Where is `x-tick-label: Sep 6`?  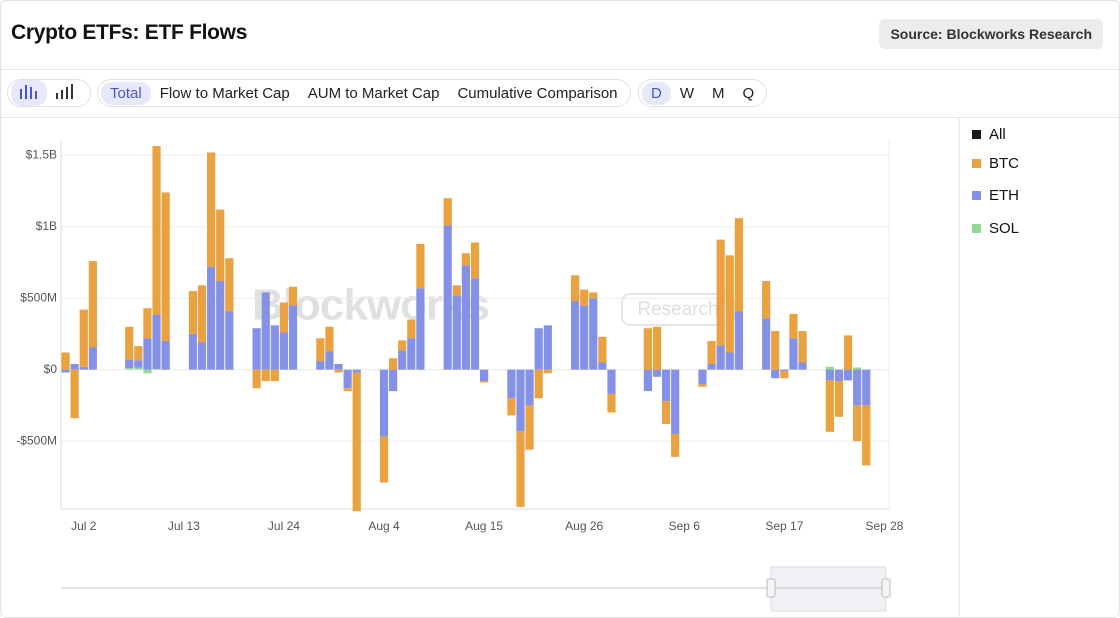 x-tick-label: Sep 6 is located at coordinates (685, 526).